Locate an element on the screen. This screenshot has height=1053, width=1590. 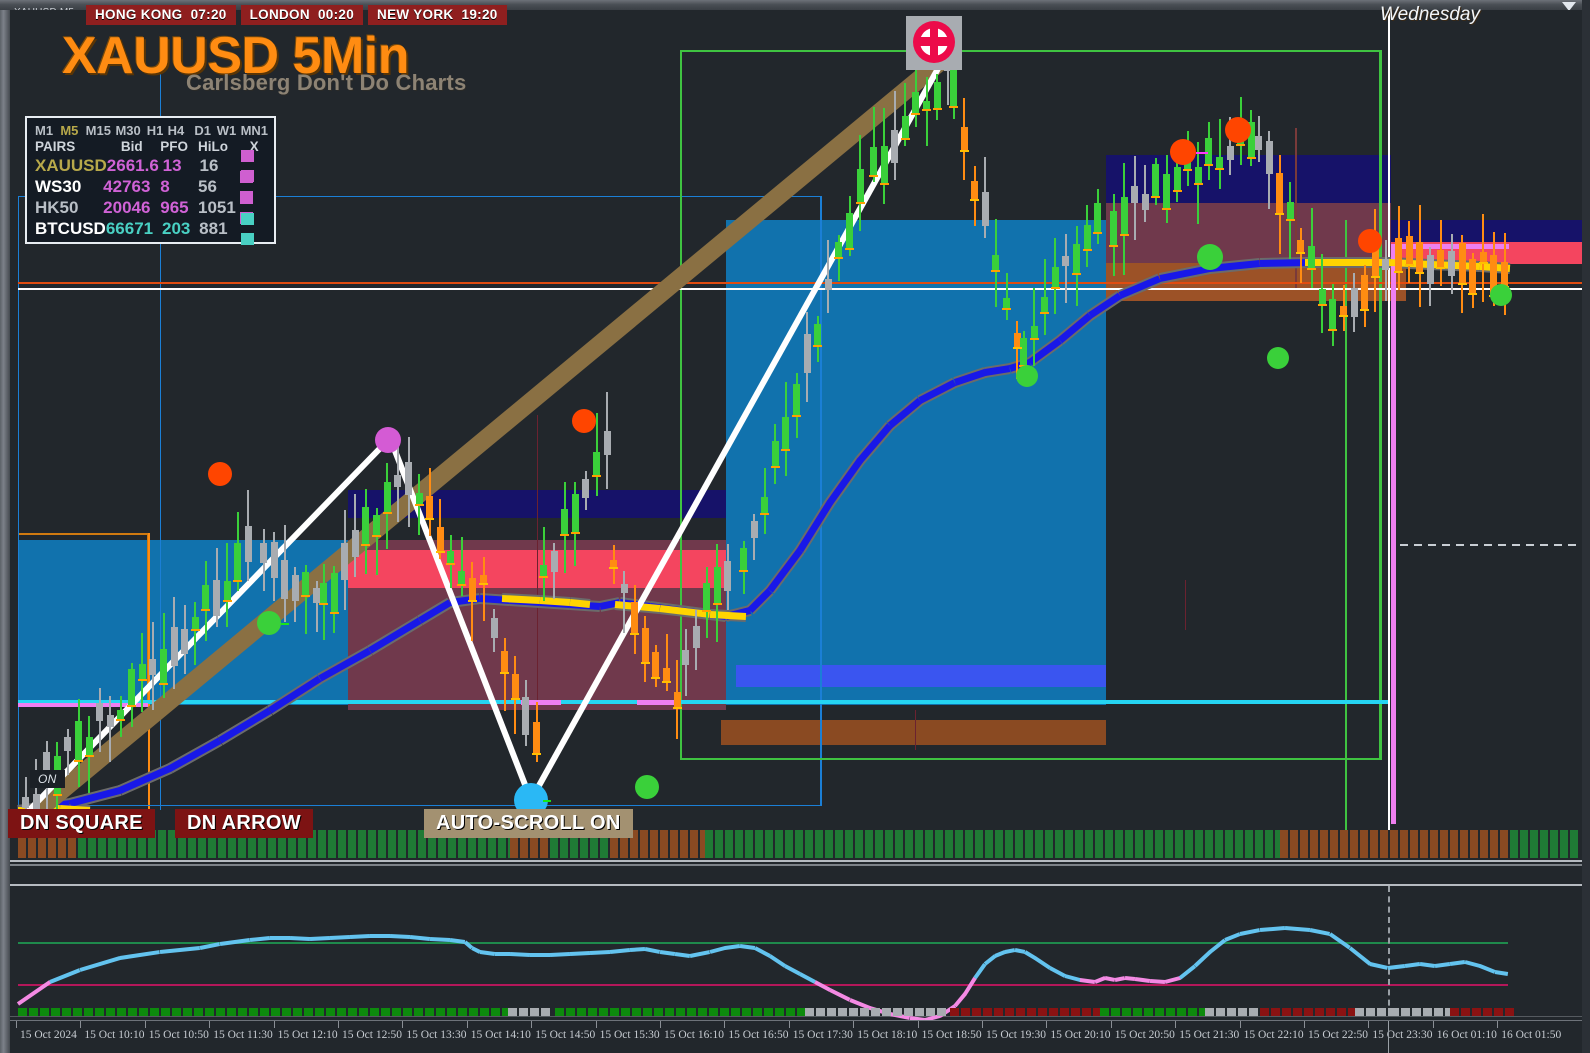
watch-header-pairs: PAIRS is located at coordinates (55, 146).